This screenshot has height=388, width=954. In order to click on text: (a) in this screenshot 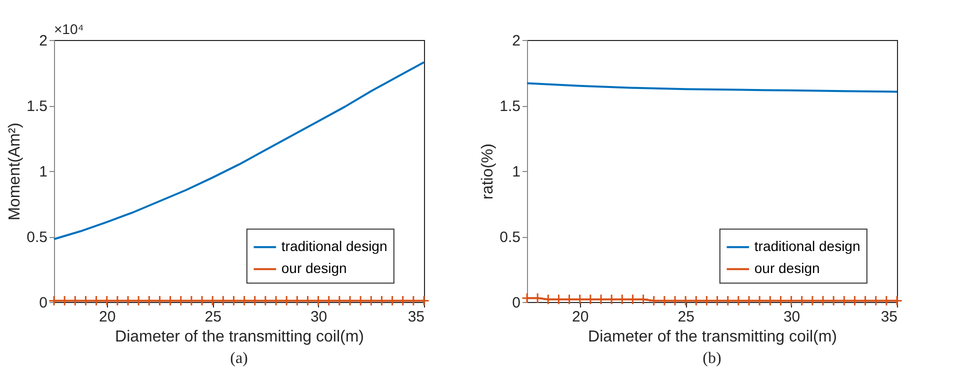, I will do `click(239, 358)`.